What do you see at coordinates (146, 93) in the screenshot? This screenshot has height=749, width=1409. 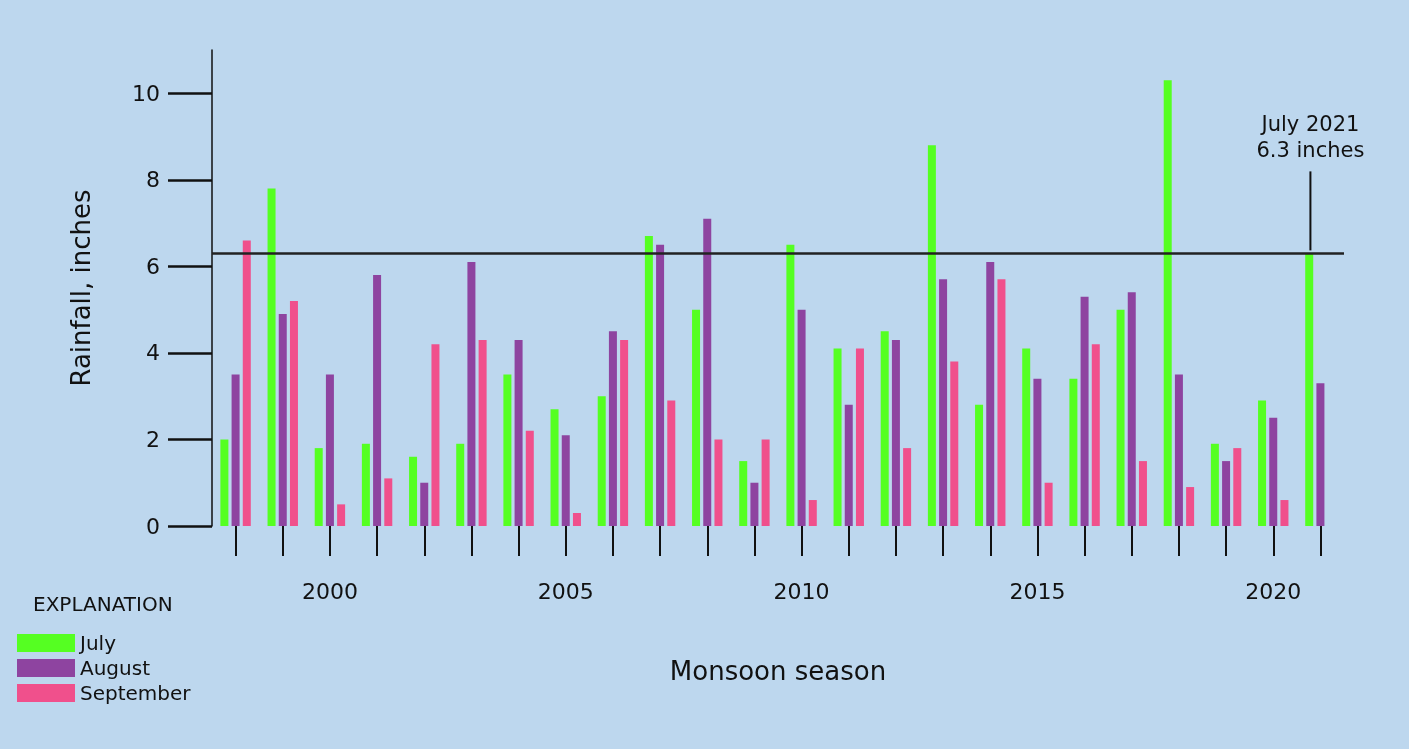 I see `y-tick-label: 10` at bounding box center [146, 93].